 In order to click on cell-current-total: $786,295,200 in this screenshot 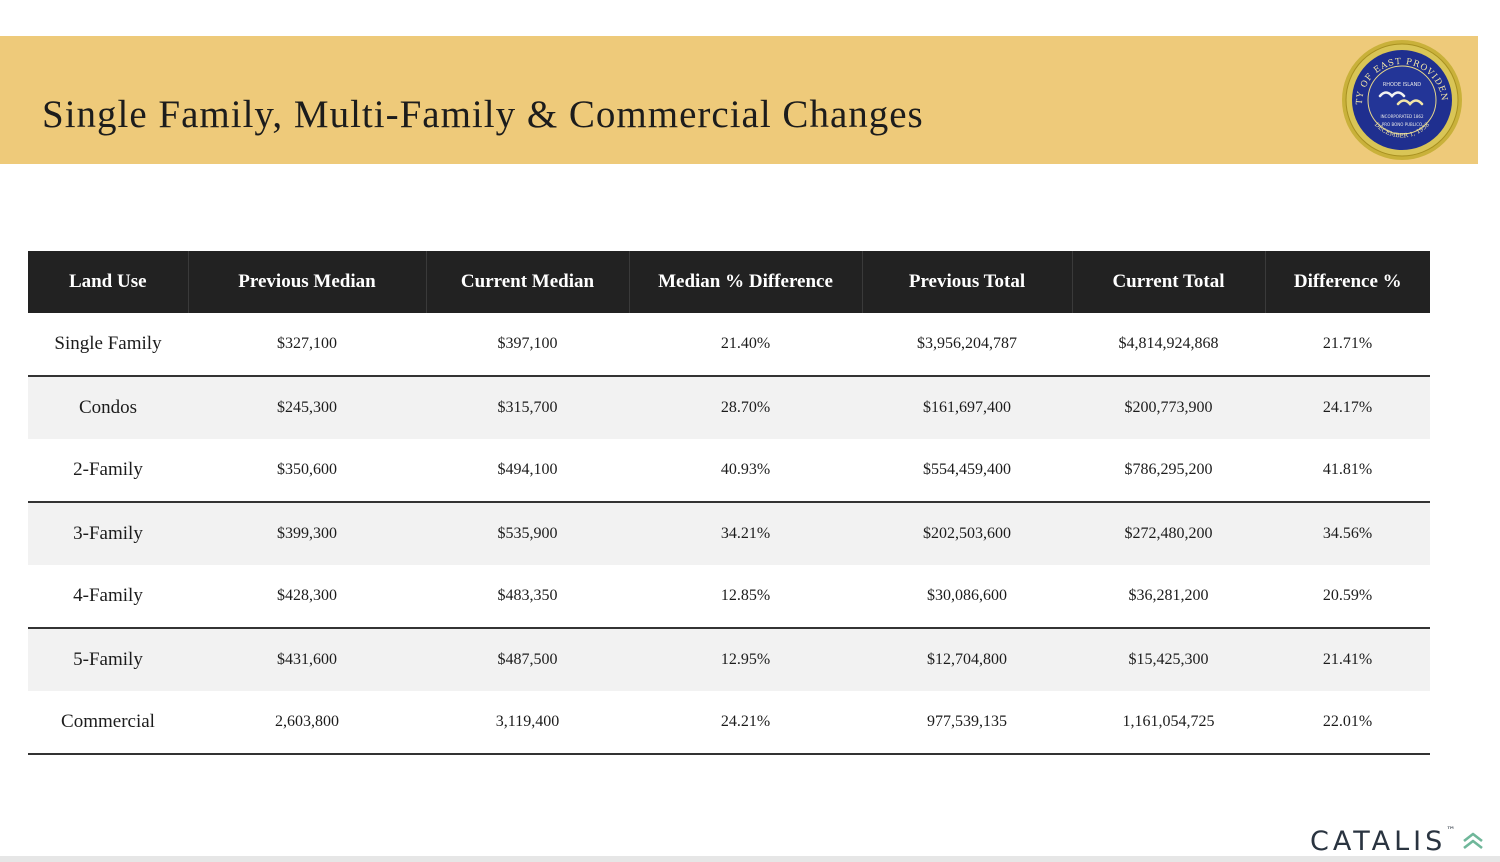, I will do `click(1168, 471)`.